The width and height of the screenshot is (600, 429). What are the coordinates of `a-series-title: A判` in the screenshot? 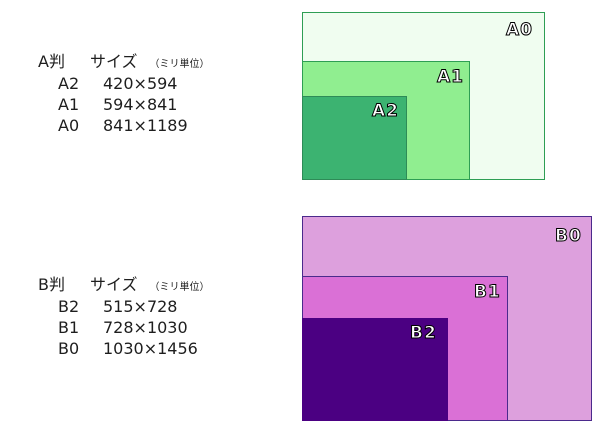 It's located at (51, 61).